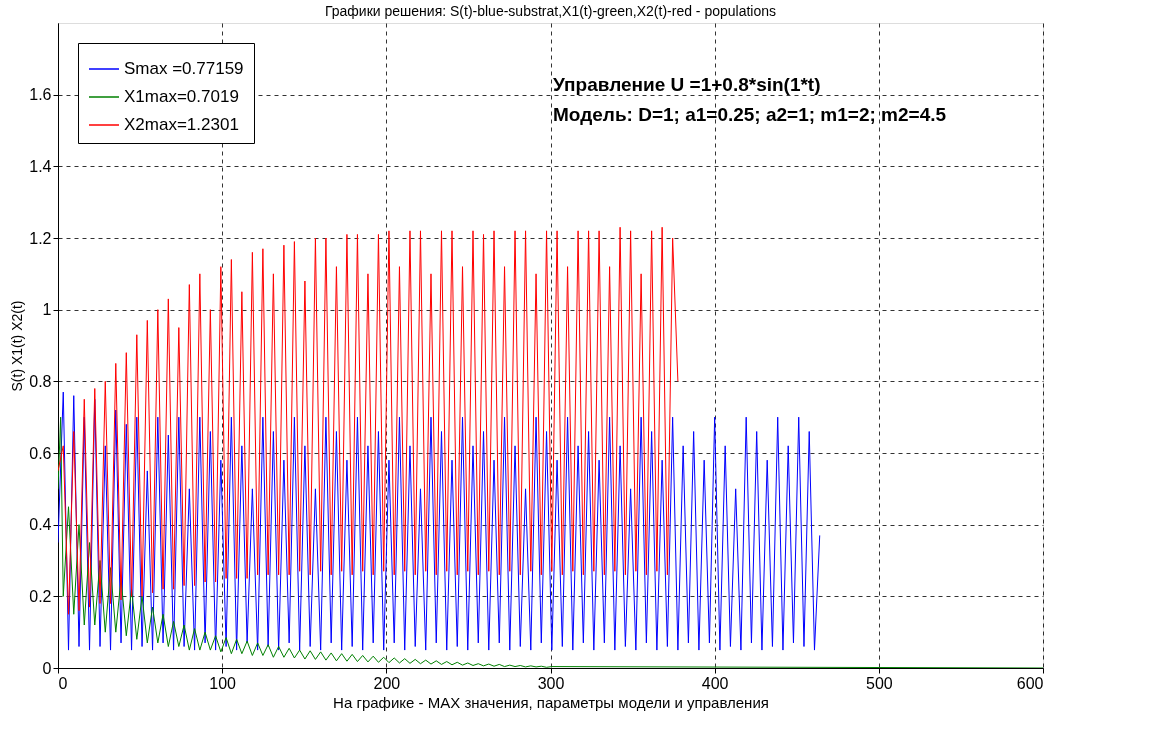 The height and width of the screenshot is (751, 1163). I want to click on y-axis-title: S(t) X1(t) X2(t), so click(17, 346).